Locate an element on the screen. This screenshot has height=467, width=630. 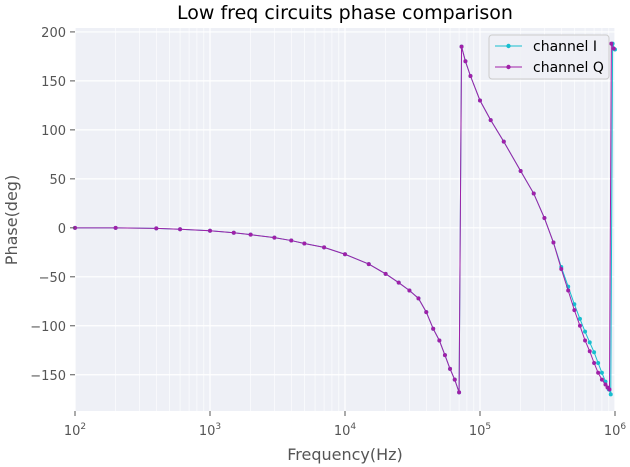
x-tick-label: 10² is located at coordinates (75, 430).